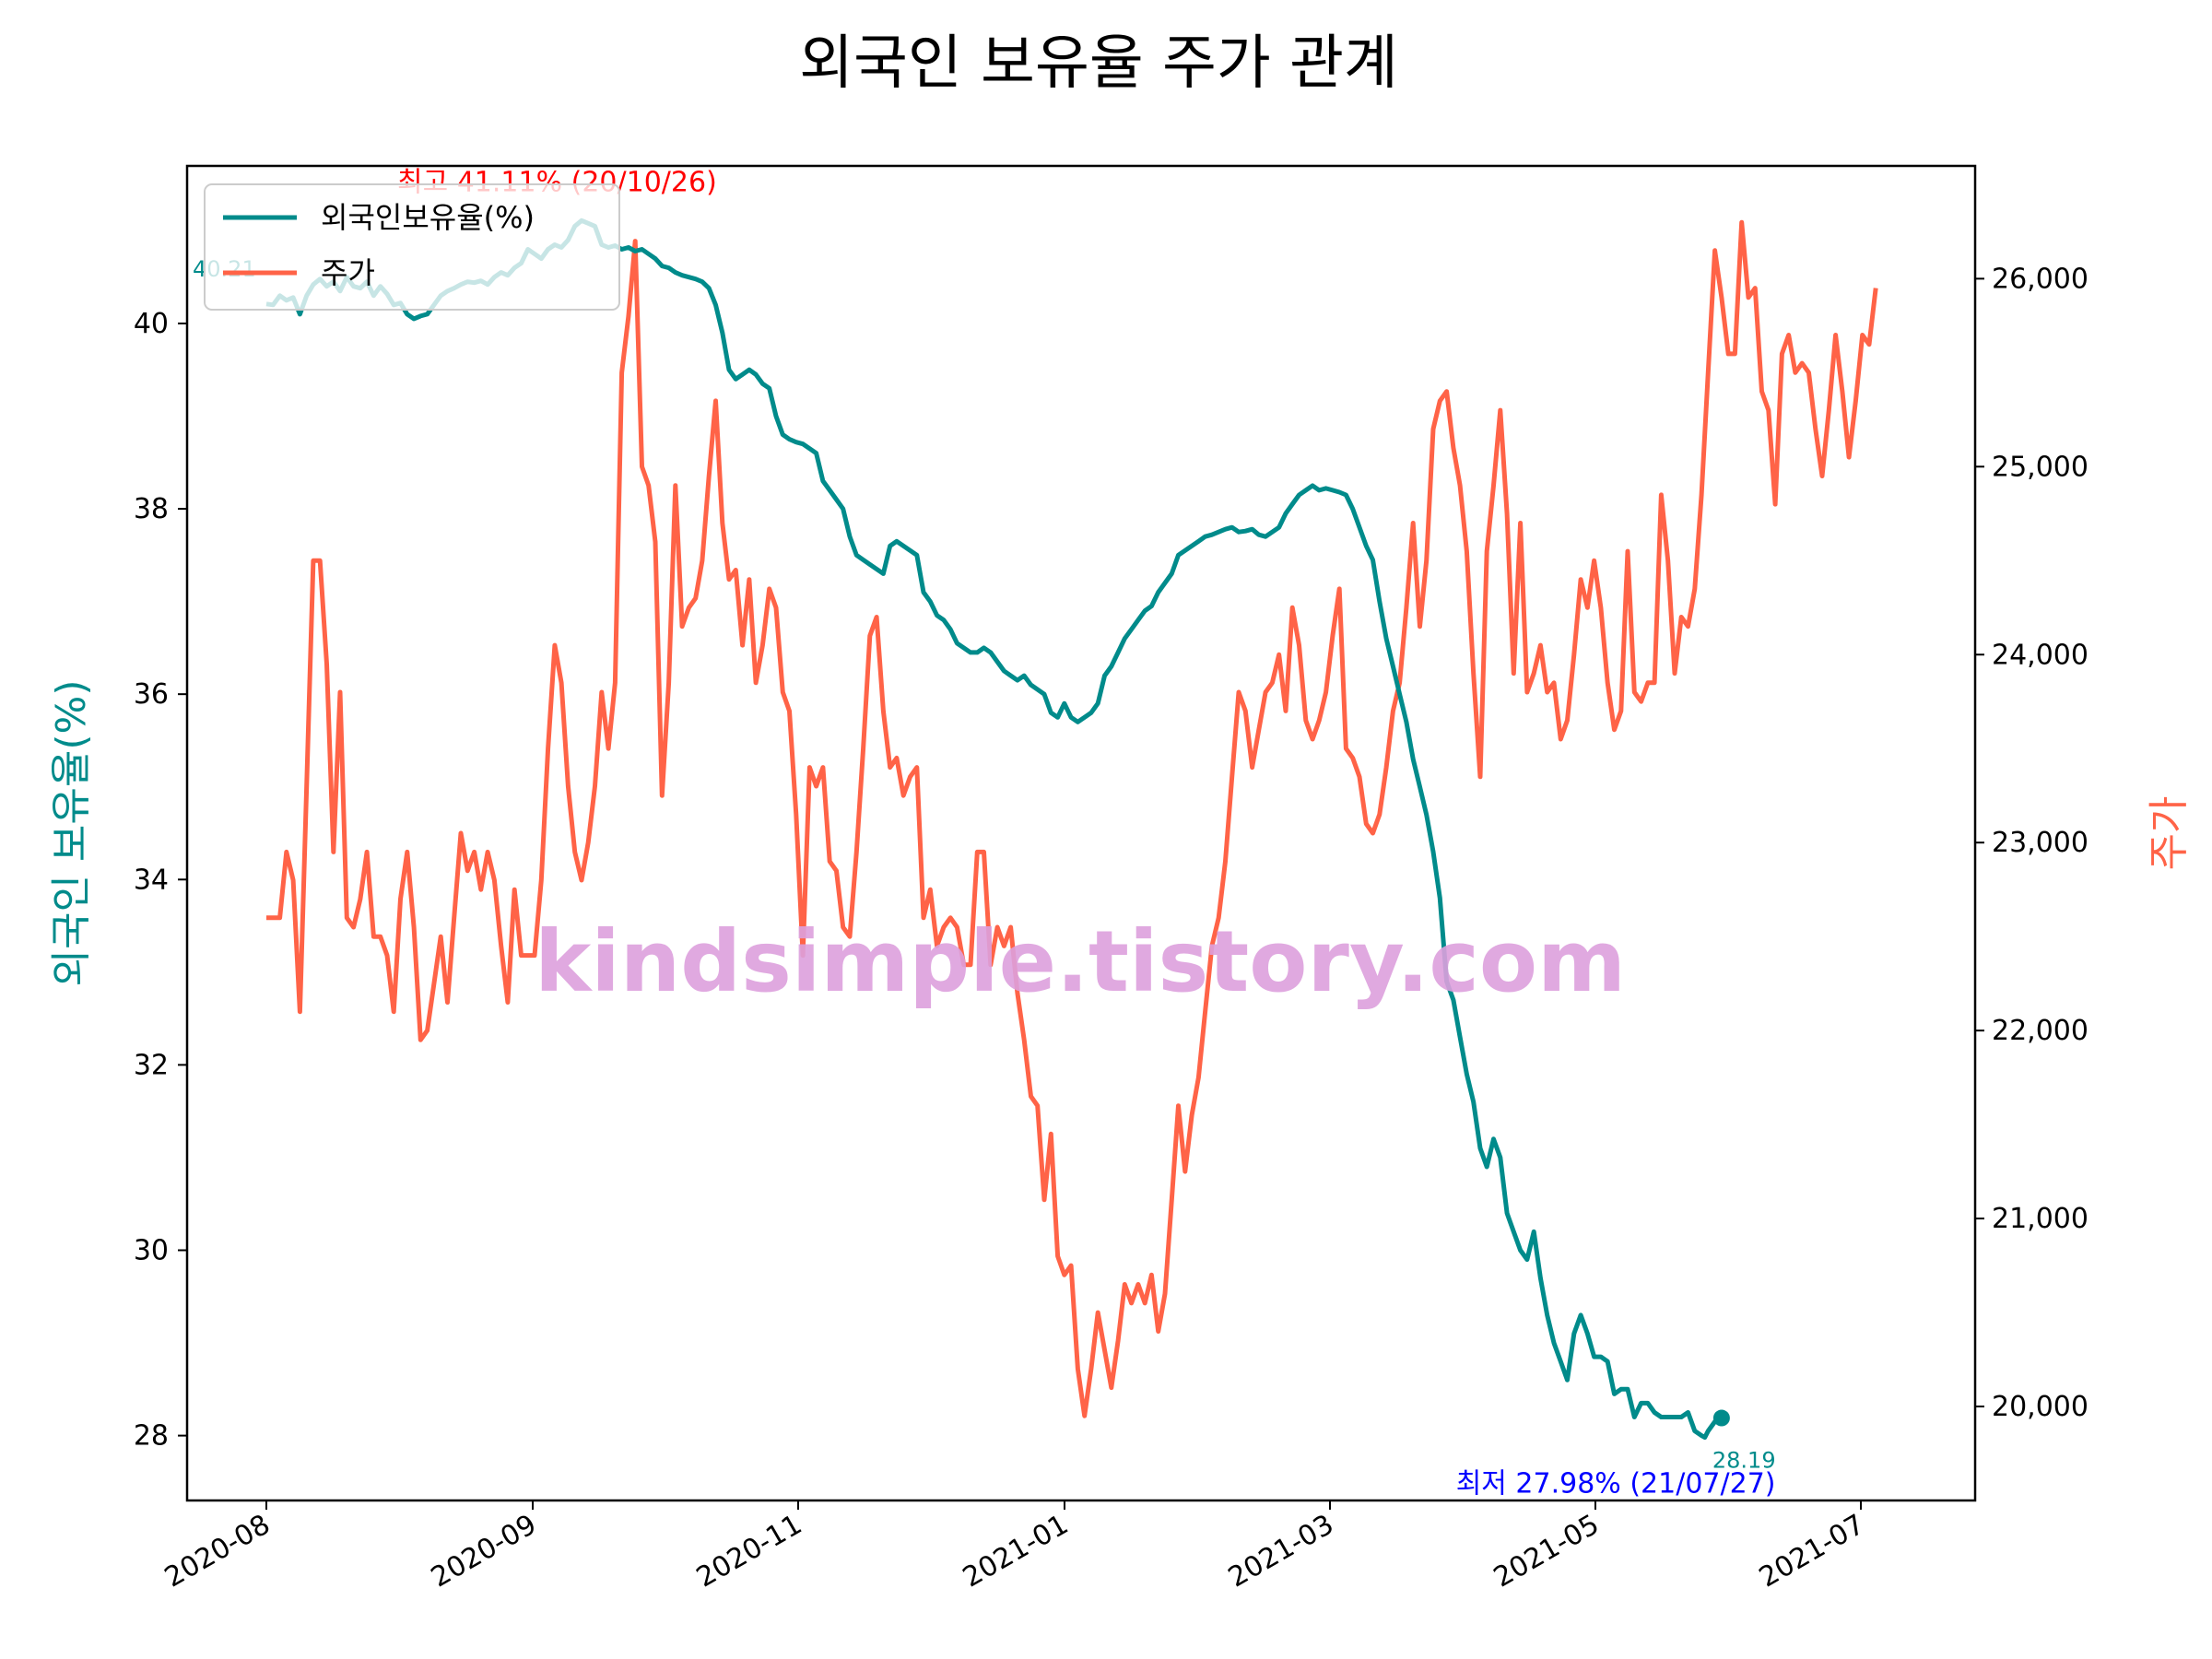  I want to click on left-tick-label: 40, so click(151, 324).